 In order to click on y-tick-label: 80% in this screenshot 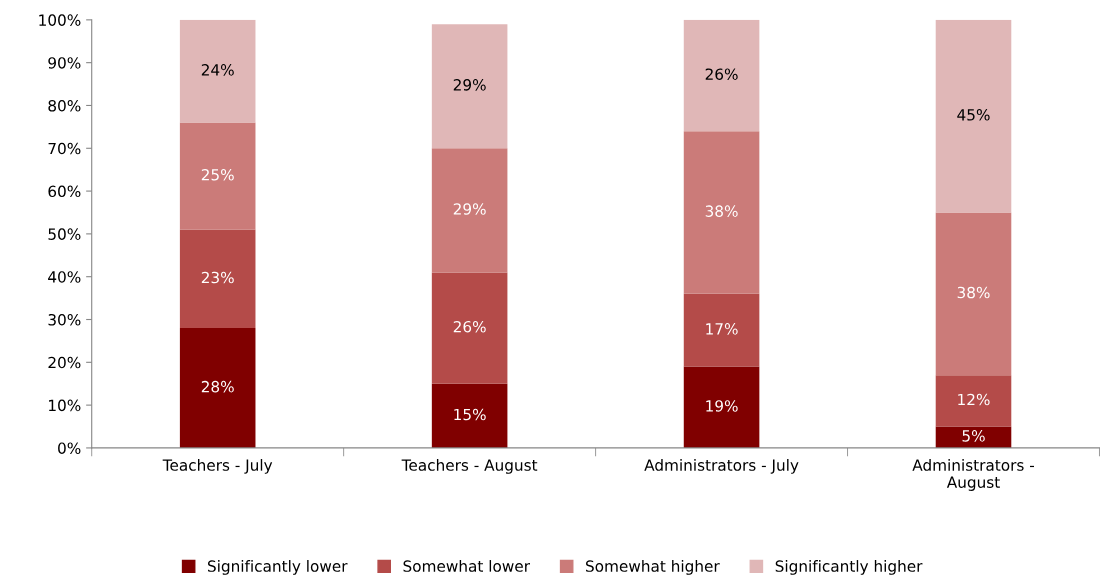, I will do `click(64, 105)`.